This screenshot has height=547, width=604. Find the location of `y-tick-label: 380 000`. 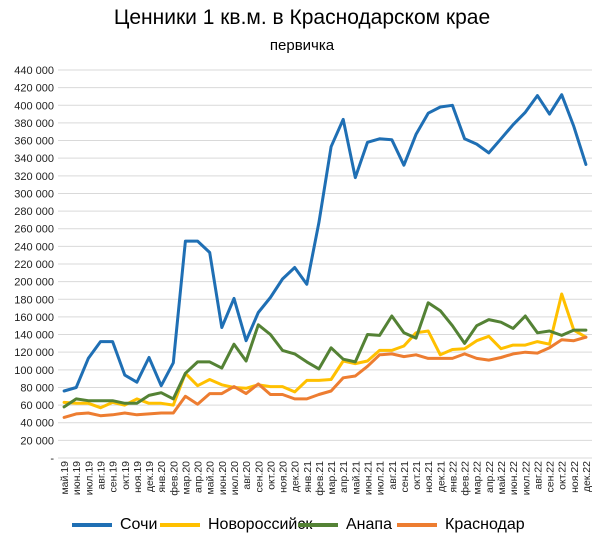

y-tick-label: 380 000 is located at coordinates (34, 124).